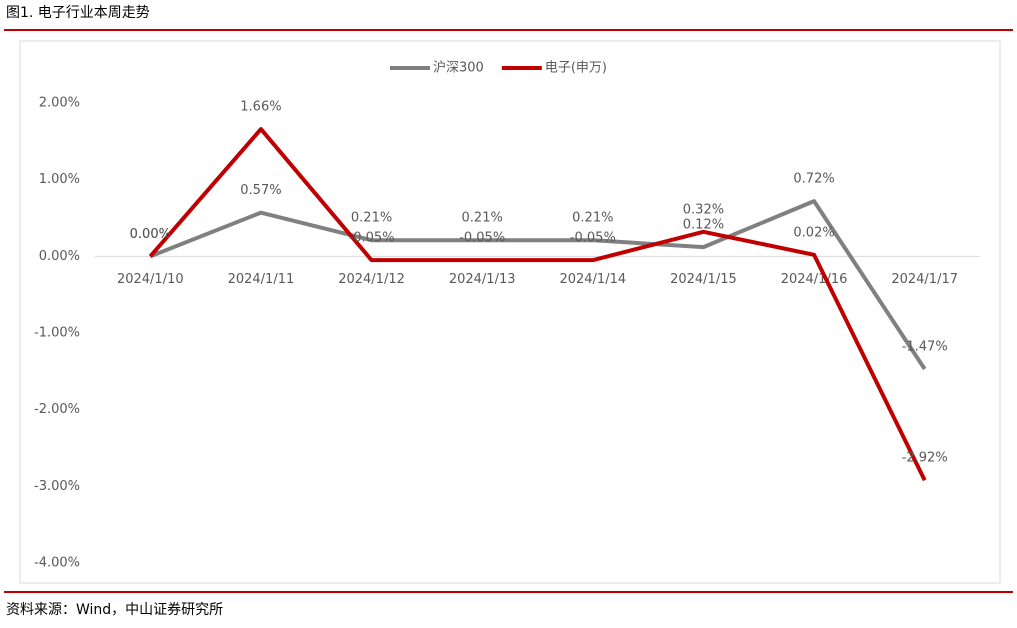 The image size is (1017, 628). I want to click on x-tick-label: 2024/1/13, so click(482, 279).